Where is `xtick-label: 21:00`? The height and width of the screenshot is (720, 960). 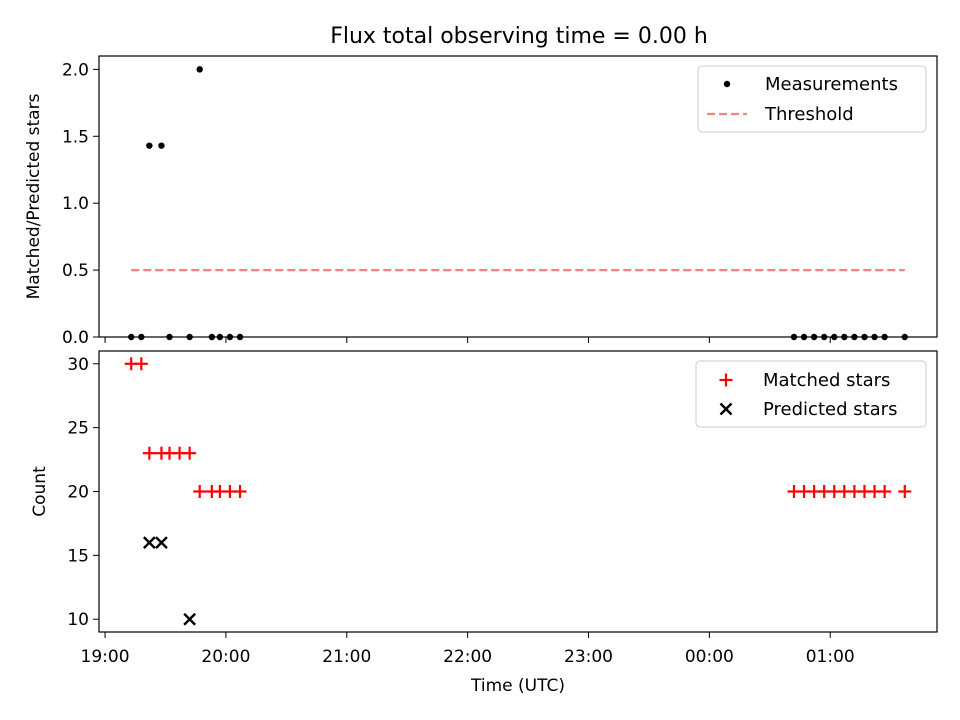 xtick-label: 21:00 is located at coordinates (346, 657).